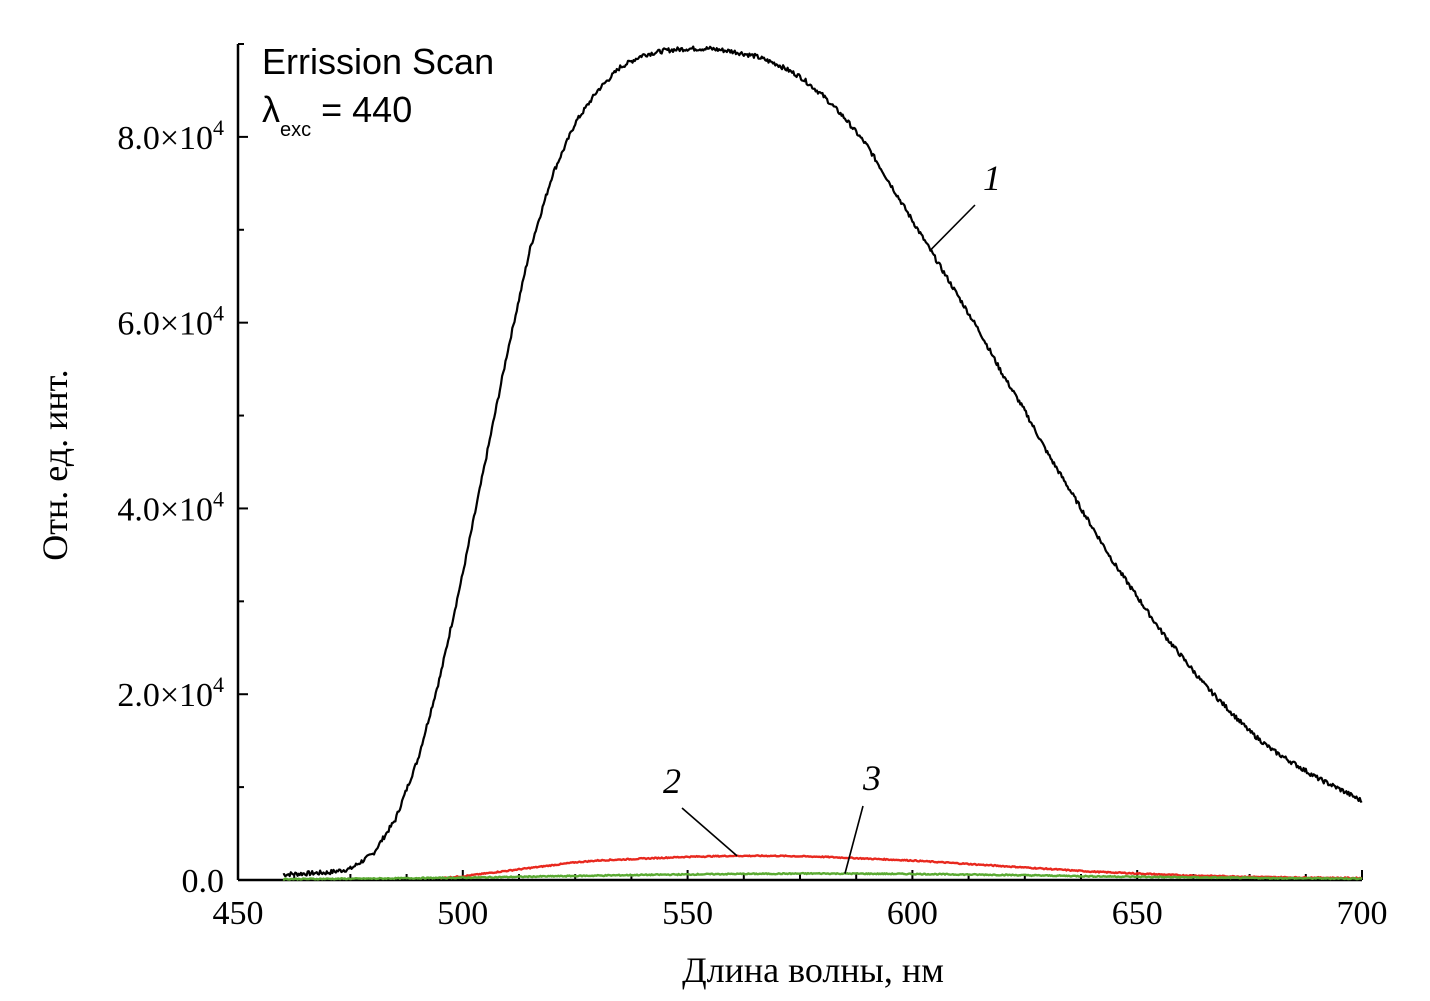 The image size is (1430, 1001). I want to click on x-tick-label: 700, so click(1362, 913).